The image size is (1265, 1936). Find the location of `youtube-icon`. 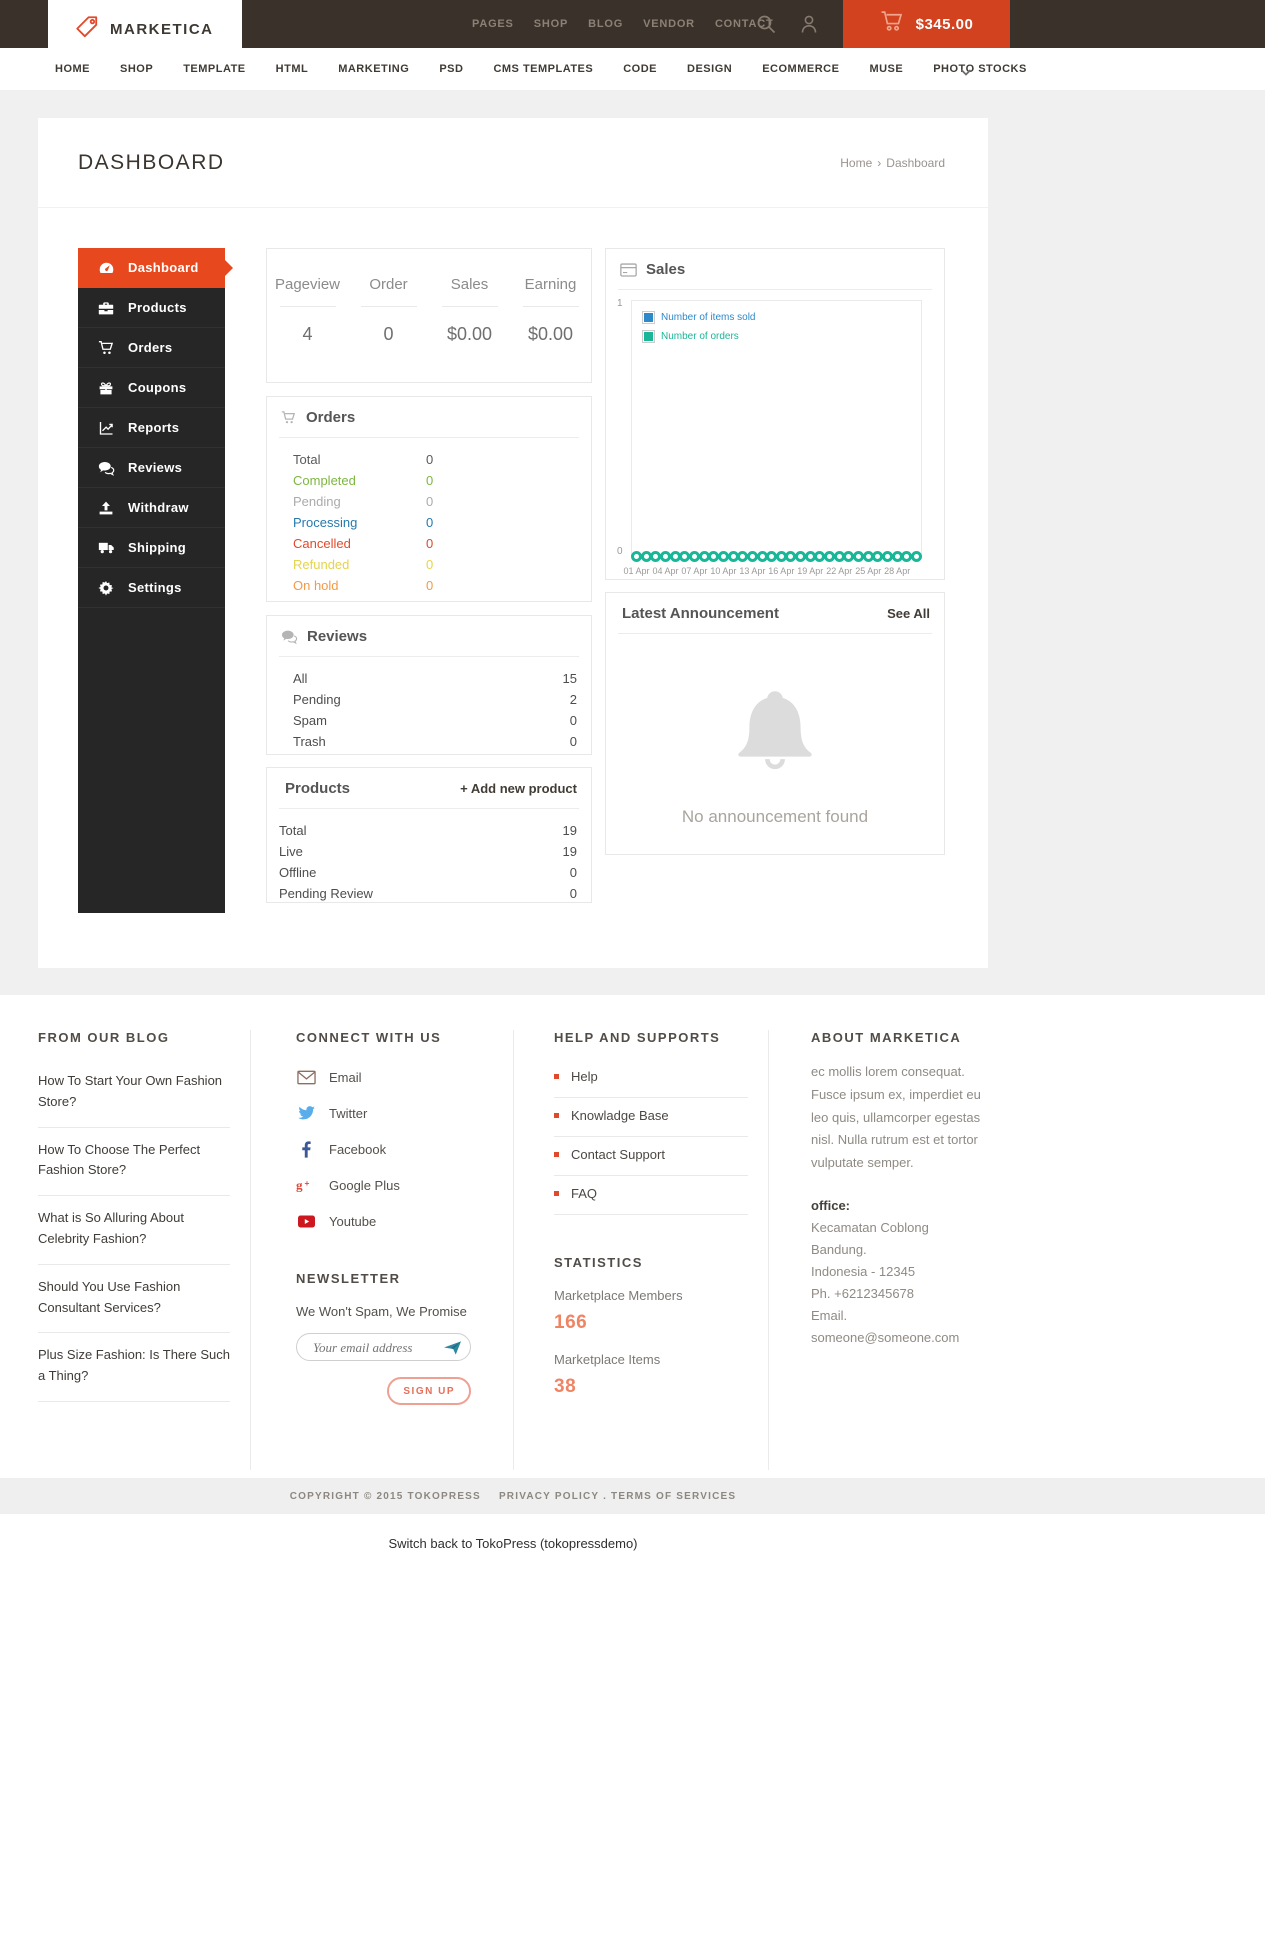

youtube-icon is located at coordinates (306, 1221).